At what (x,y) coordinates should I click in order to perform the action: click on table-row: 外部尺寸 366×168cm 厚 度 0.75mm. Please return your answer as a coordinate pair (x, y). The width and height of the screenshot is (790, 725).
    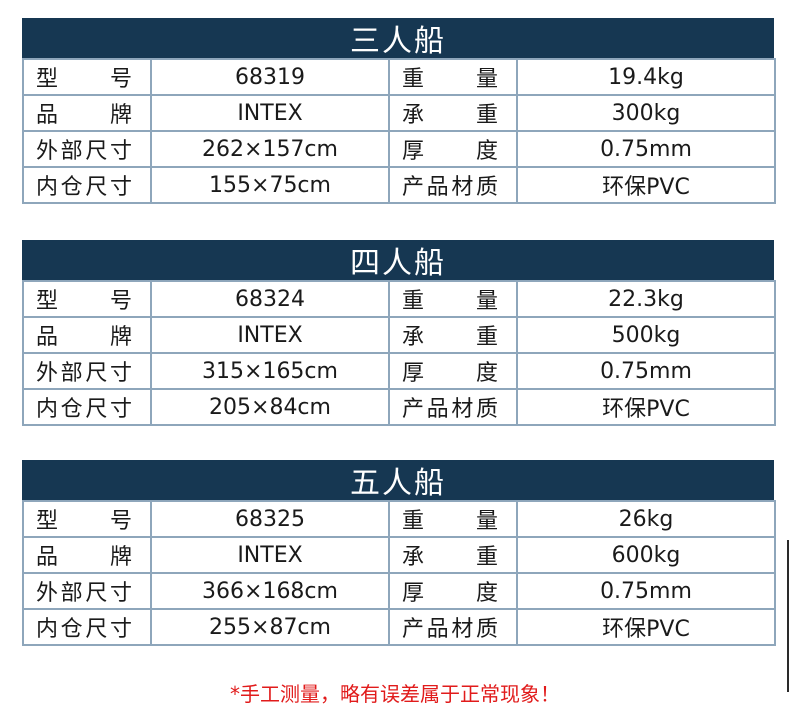
    Looking at the image, I should click on (399, 591).